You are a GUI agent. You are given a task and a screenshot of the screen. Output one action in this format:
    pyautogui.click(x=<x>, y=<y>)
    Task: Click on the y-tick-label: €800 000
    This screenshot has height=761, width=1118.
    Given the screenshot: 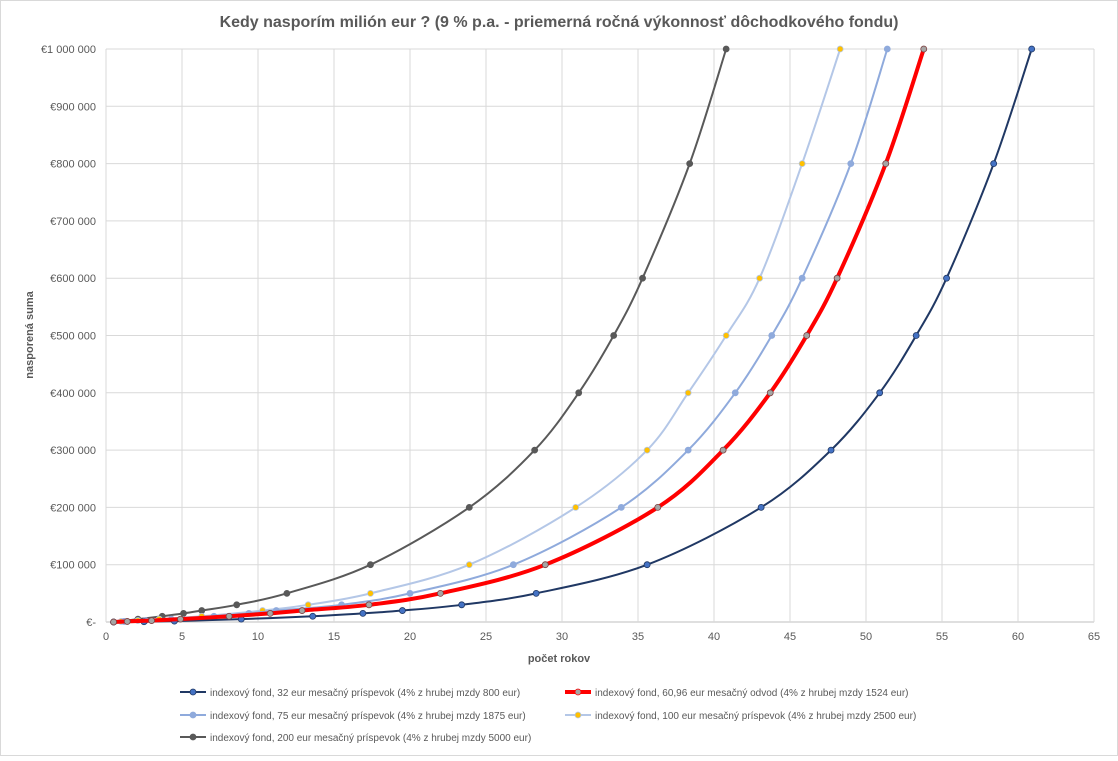 What is the action you would take?
    pyautogui.click(x=73, y=165)
    